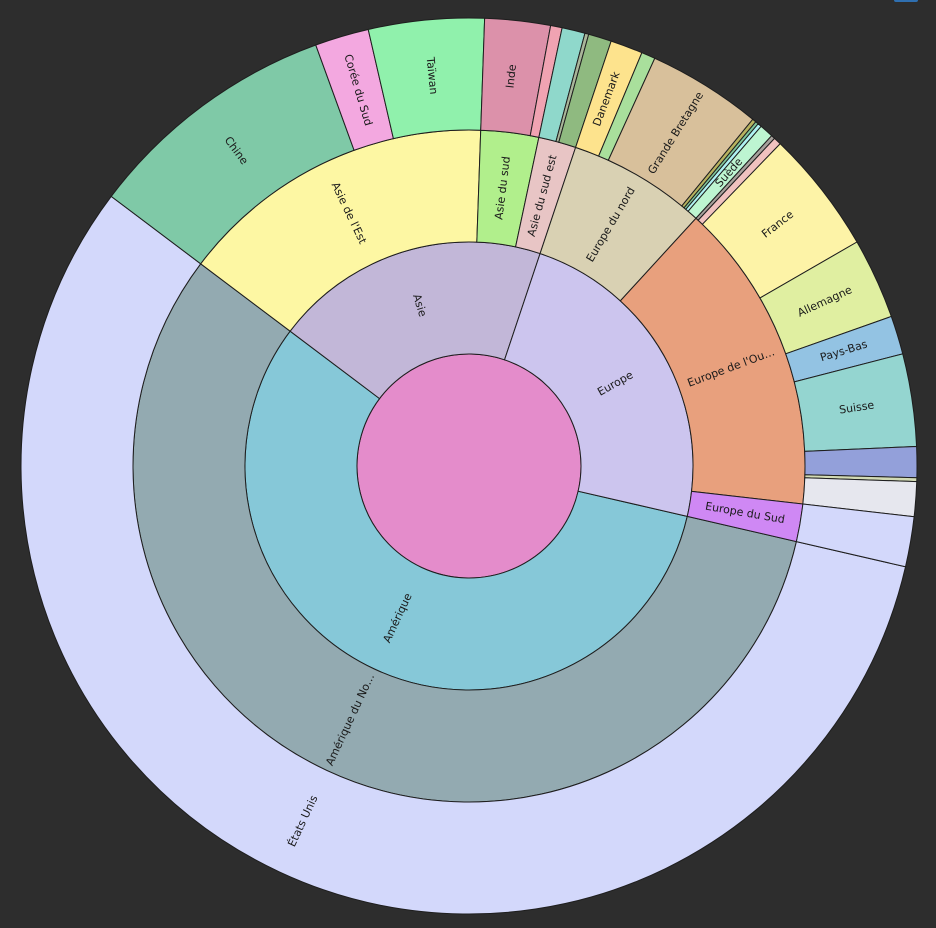  What do you see at coordinates (856, 407) in the screenshot?
I see `label-suisse: Suisse` at bounding box center [856, 407].